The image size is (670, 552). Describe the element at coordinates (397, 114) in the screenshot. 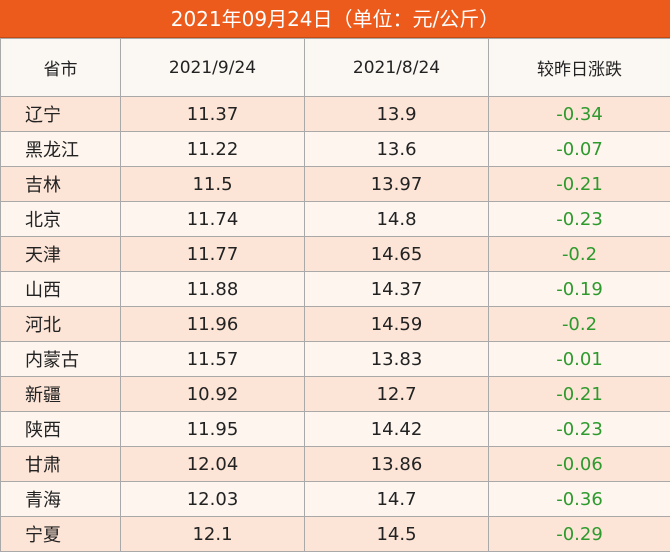

I see `price-previous-cell: 13.9` at that location.